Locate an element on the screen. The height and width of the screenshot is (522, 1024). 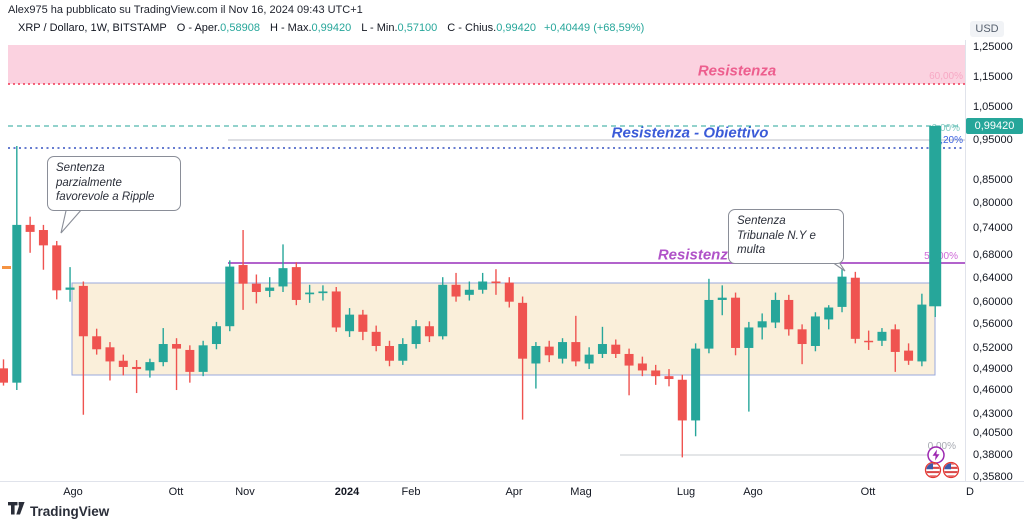
price-tick-1,15000: 1,15000 is located at coordinates (993, 77).